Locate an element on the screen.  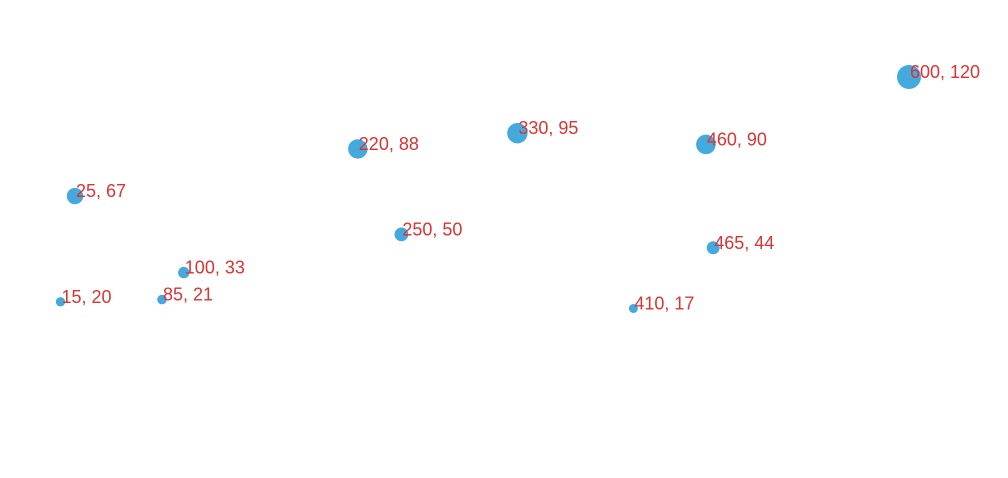
point-label: 250, 50 is located at coordinates (432, 229).